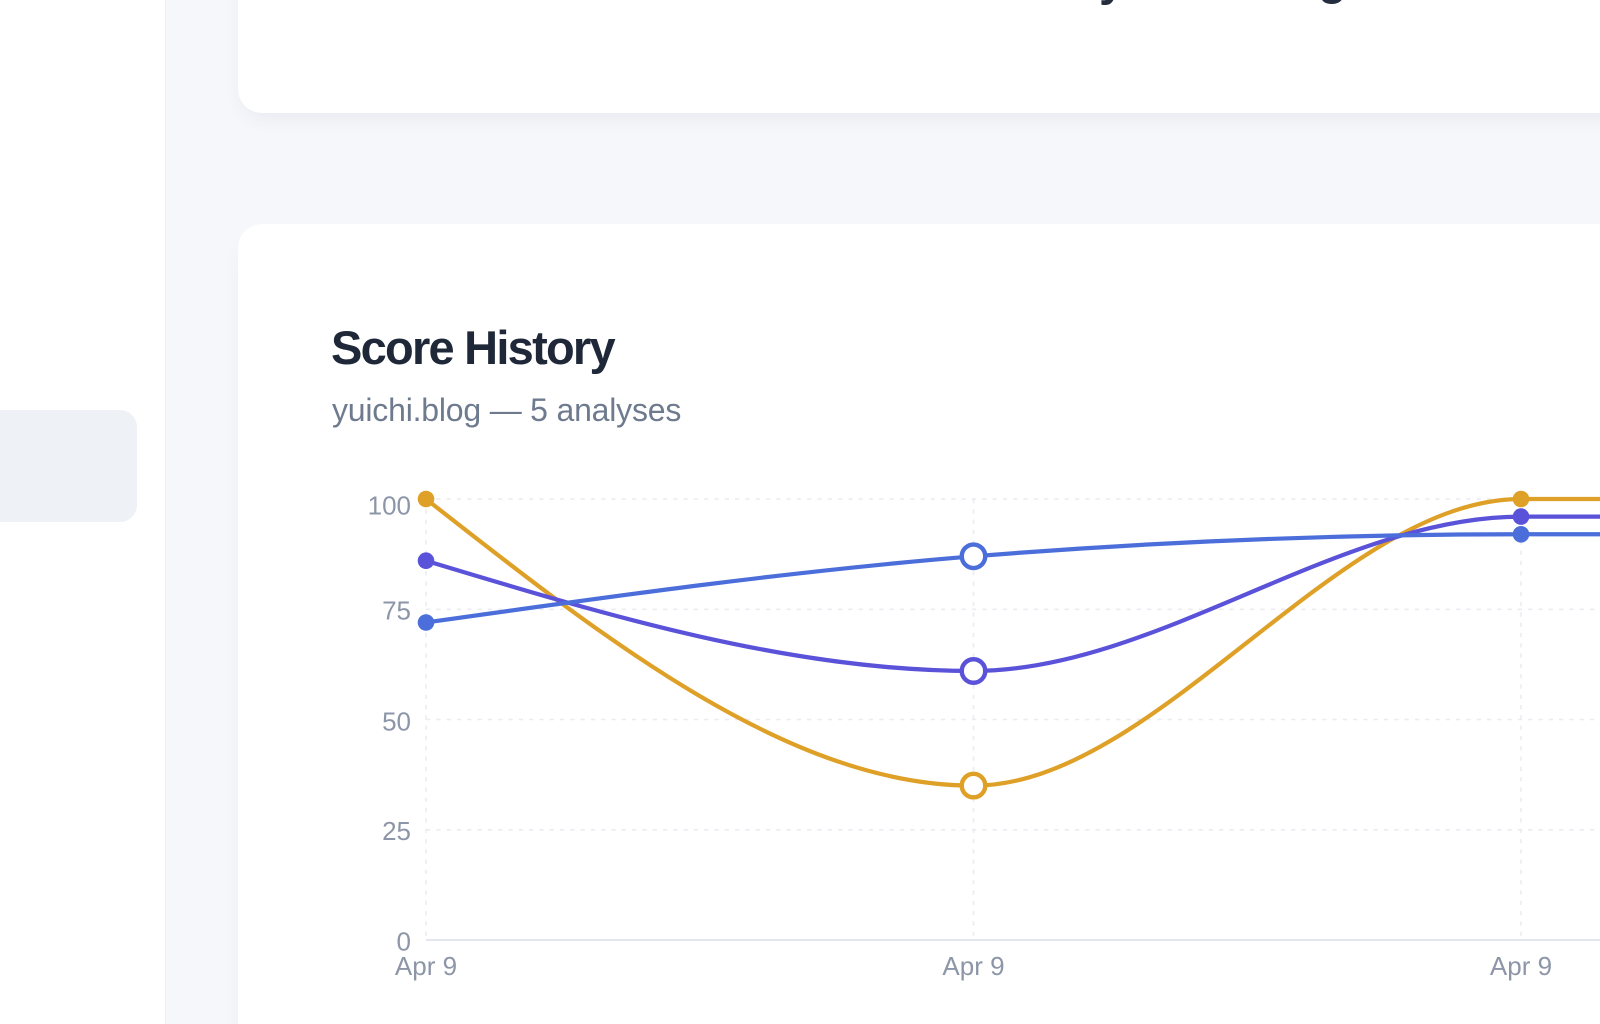 The image size is (1600, 1024). Describe the element at coordinates (396, 611) in the screenshot. I see `svg-text: 75` at that location.